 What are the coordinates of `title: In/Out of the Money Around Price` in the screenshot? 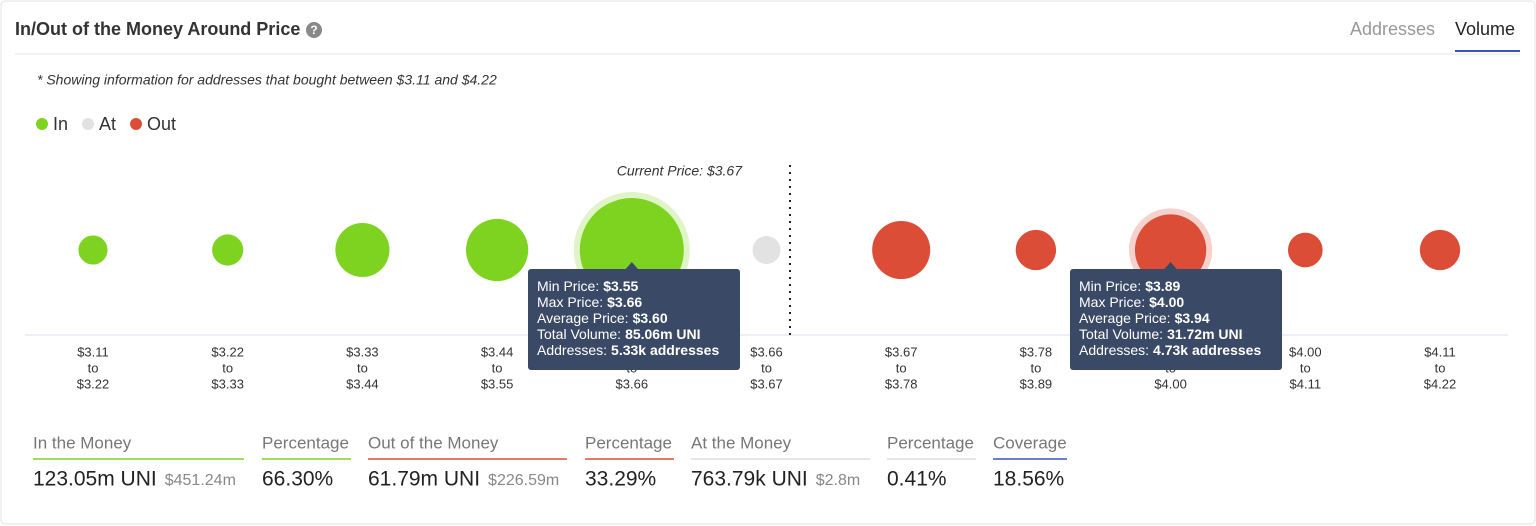 It's located at (157, 29).